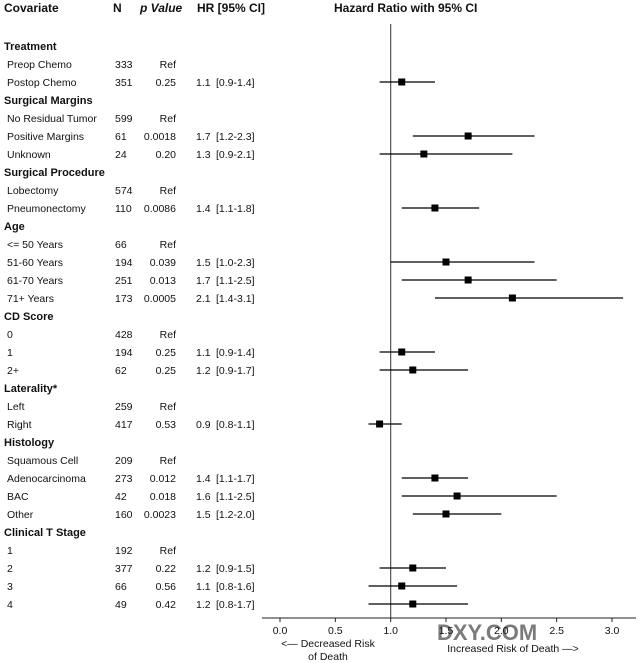 The image size is (640, 663). What do you see at coordinates (124, 281) in the screenshot?
I see `row-n: 251` at bounding box center [124, 281].